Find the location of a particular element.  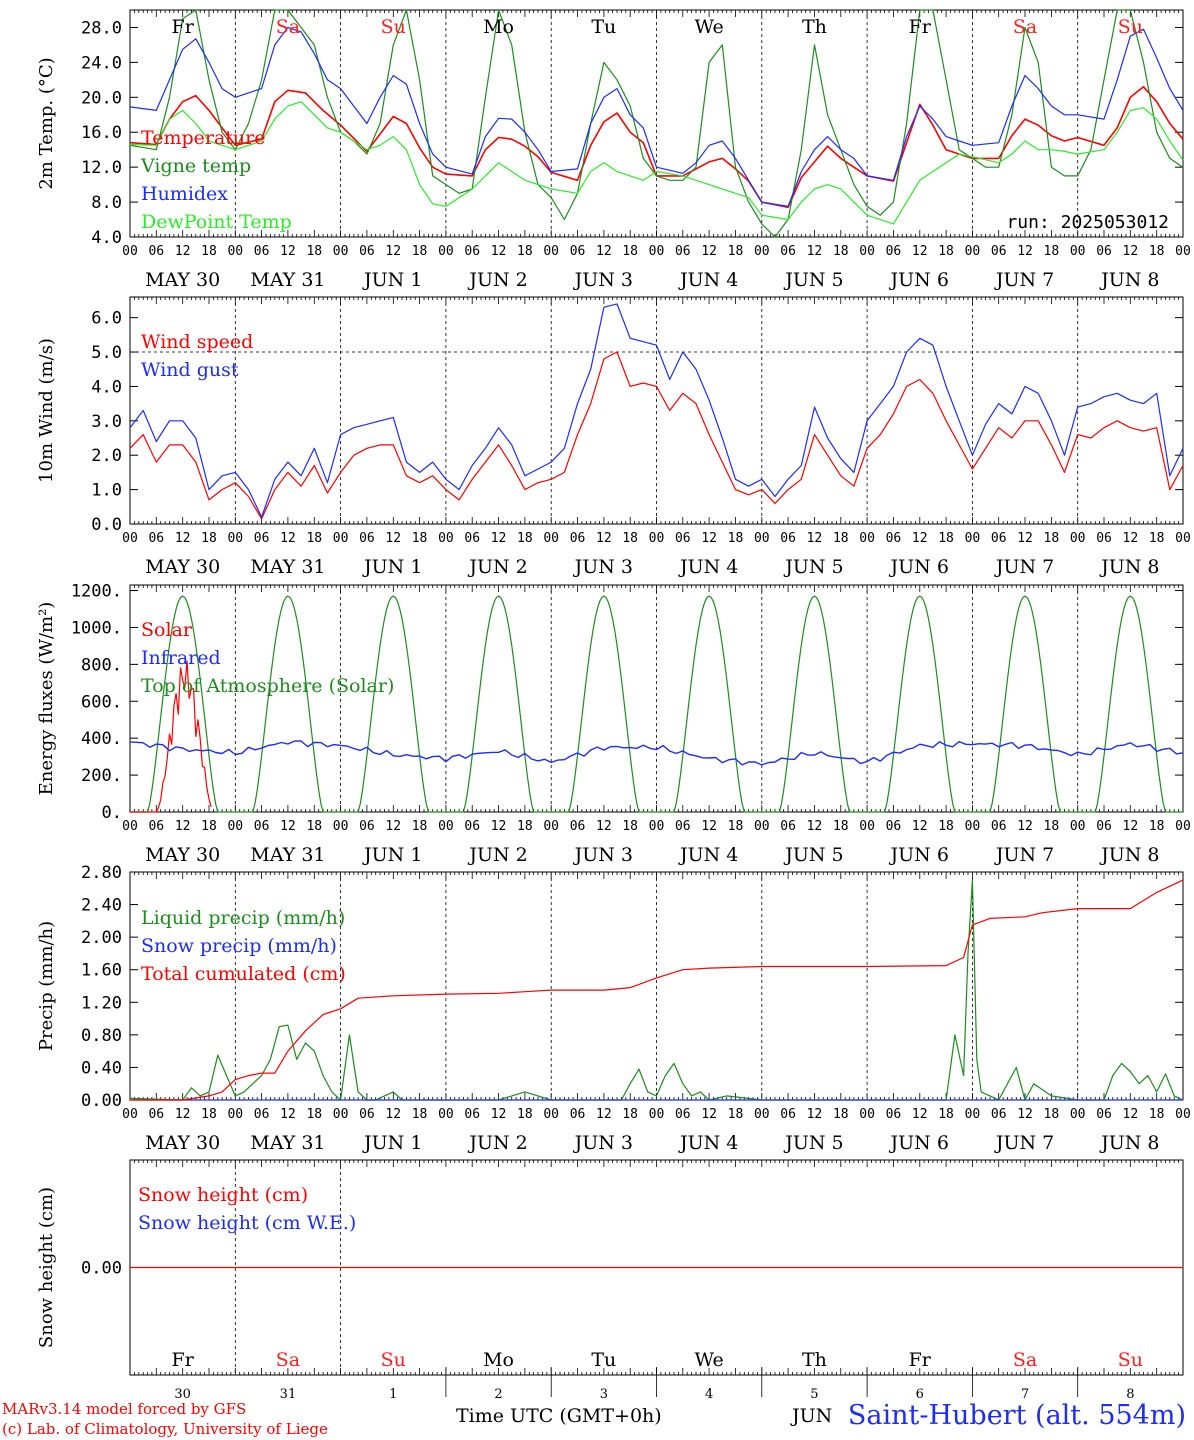

day-name-bottom: Th is located at coordinates (814, 1360).